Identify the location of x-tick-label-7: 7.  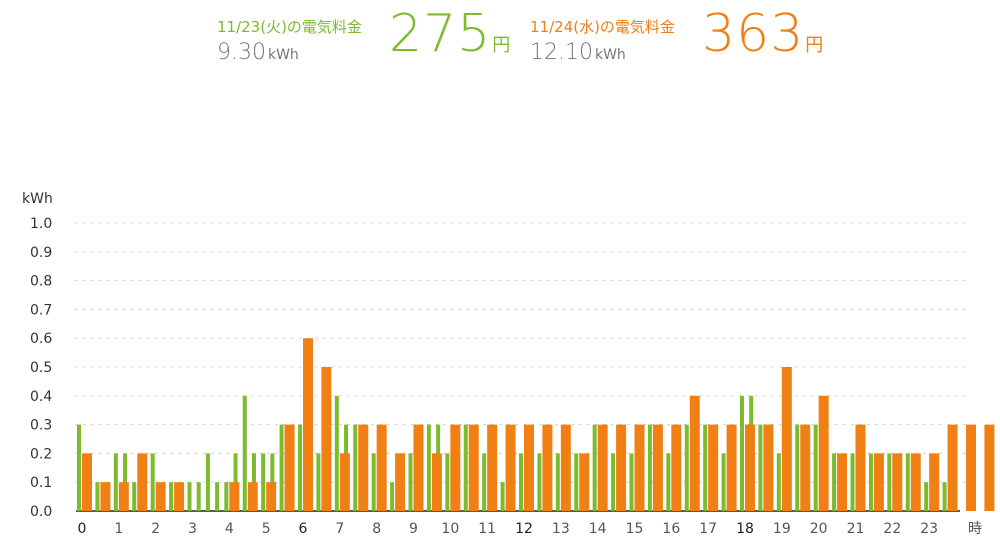
(339, 529).